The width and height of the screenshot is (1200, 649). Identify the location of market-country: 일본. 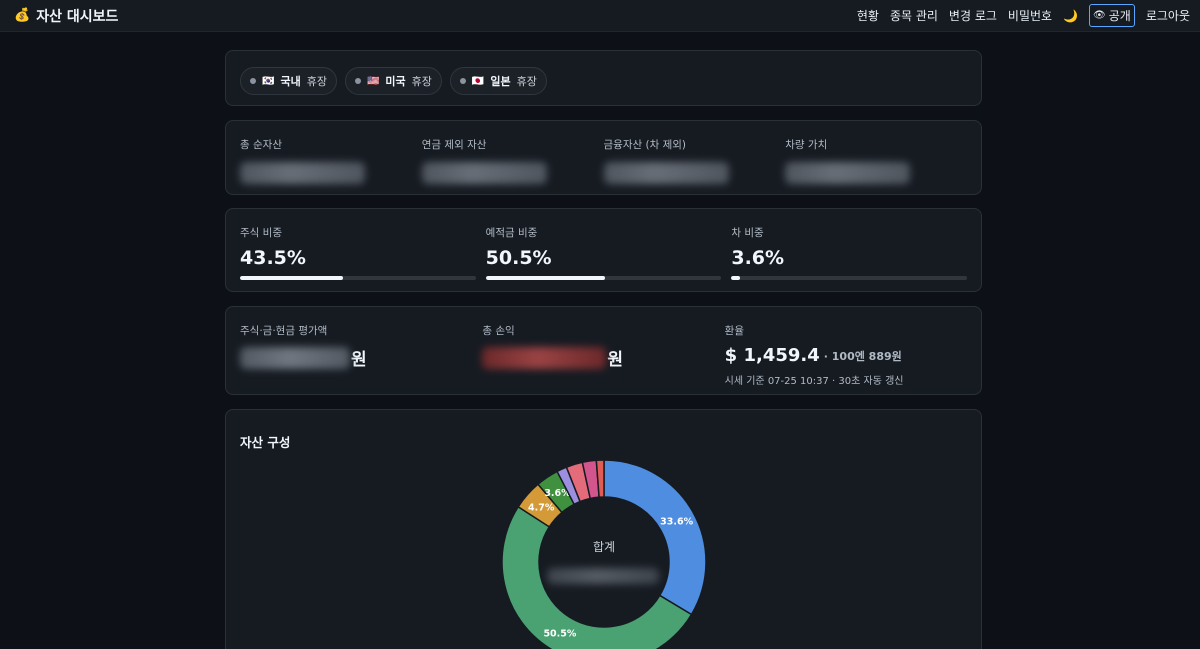
(500, 81).